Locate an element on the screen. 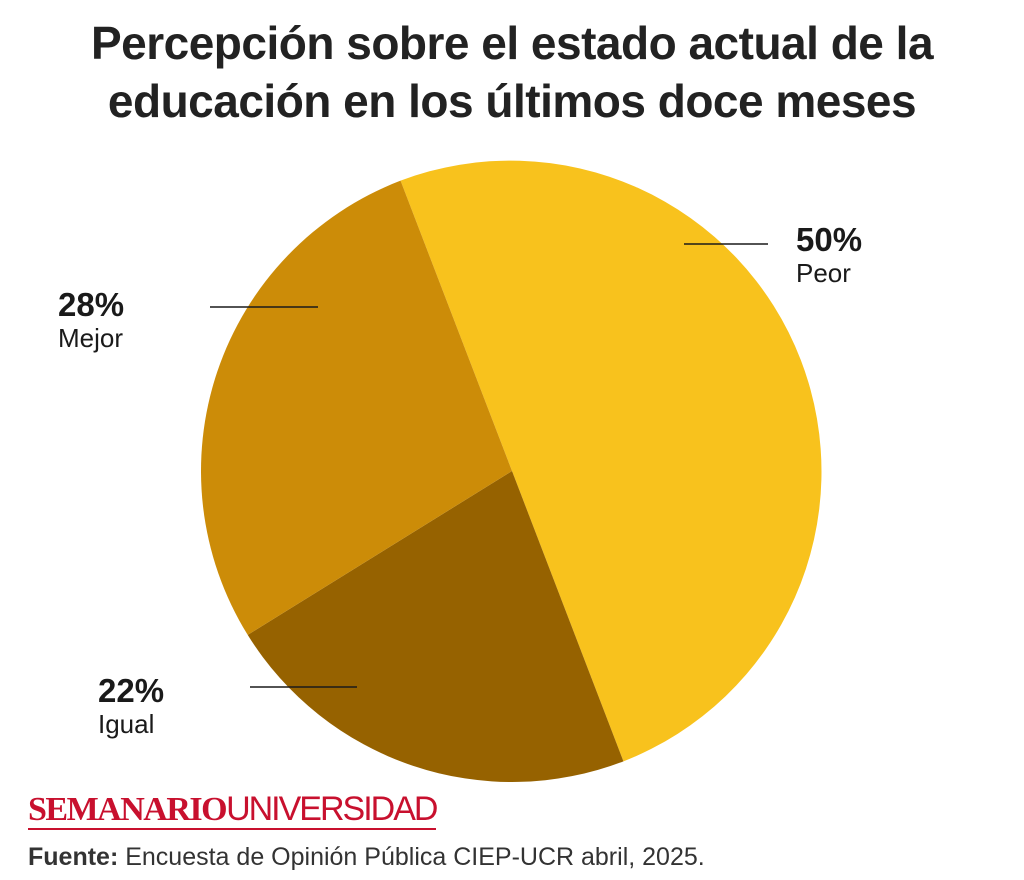 The image size is (1024, 880). slice-percent-peor: 50% is located at coordinates (829, 239).